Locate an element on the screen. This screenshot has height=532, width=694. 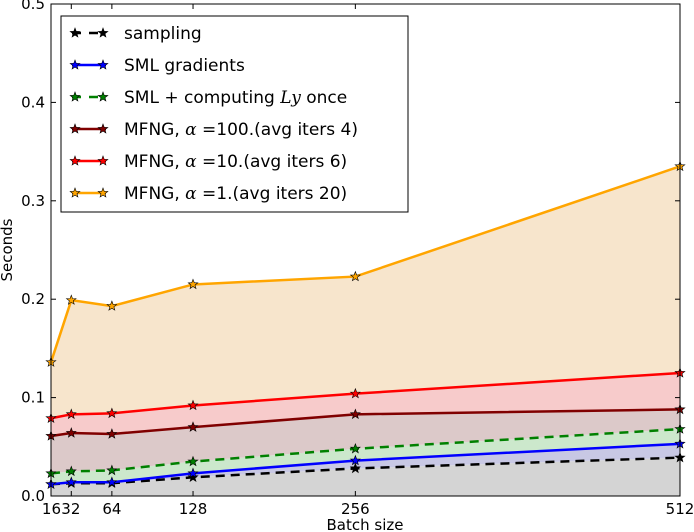
legend-label: MFNG, α =100.(avg iters 4) is located at coordinates (241, 130).